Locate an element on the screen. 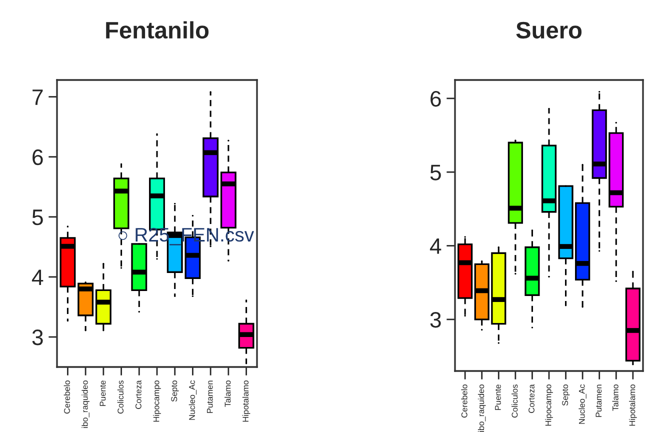 The image size is (647, 432). chart-title: Suero is located at coordinates (549, 30).